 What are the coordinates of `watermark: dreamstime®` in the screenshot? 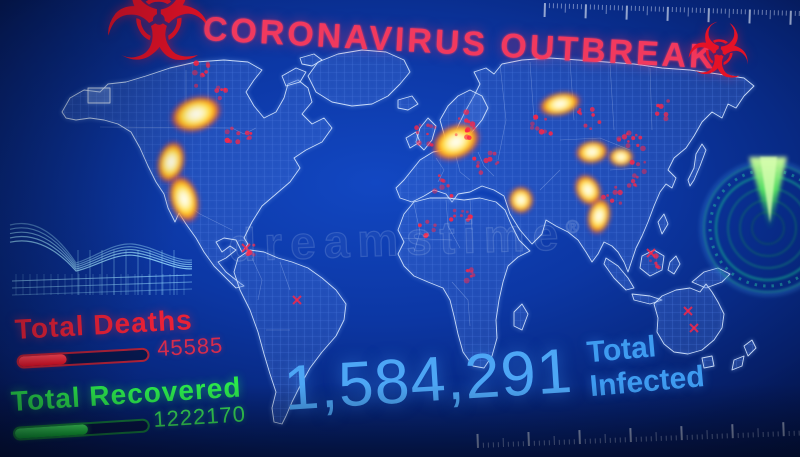 It's located at (404, 239).